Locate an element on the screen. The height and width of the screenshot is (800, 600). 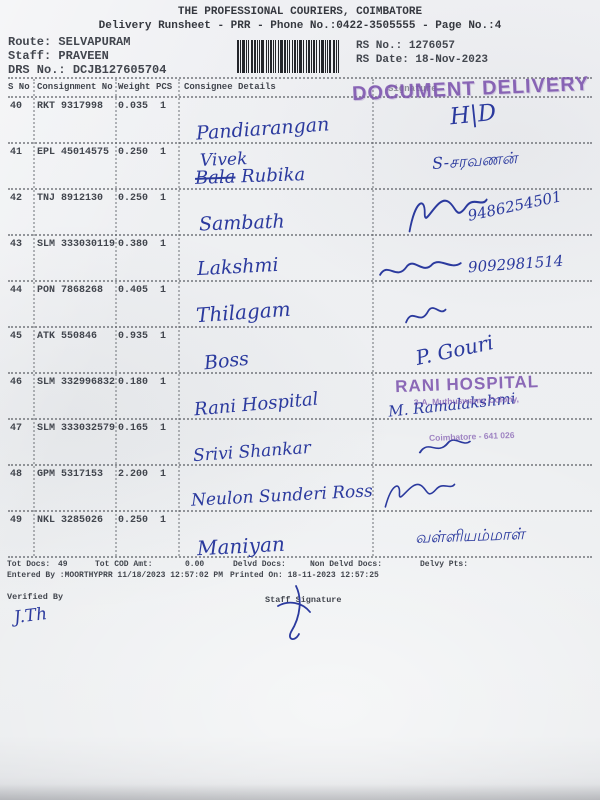
rs-no-value: 1276057 is located at coordinates (432, 46).